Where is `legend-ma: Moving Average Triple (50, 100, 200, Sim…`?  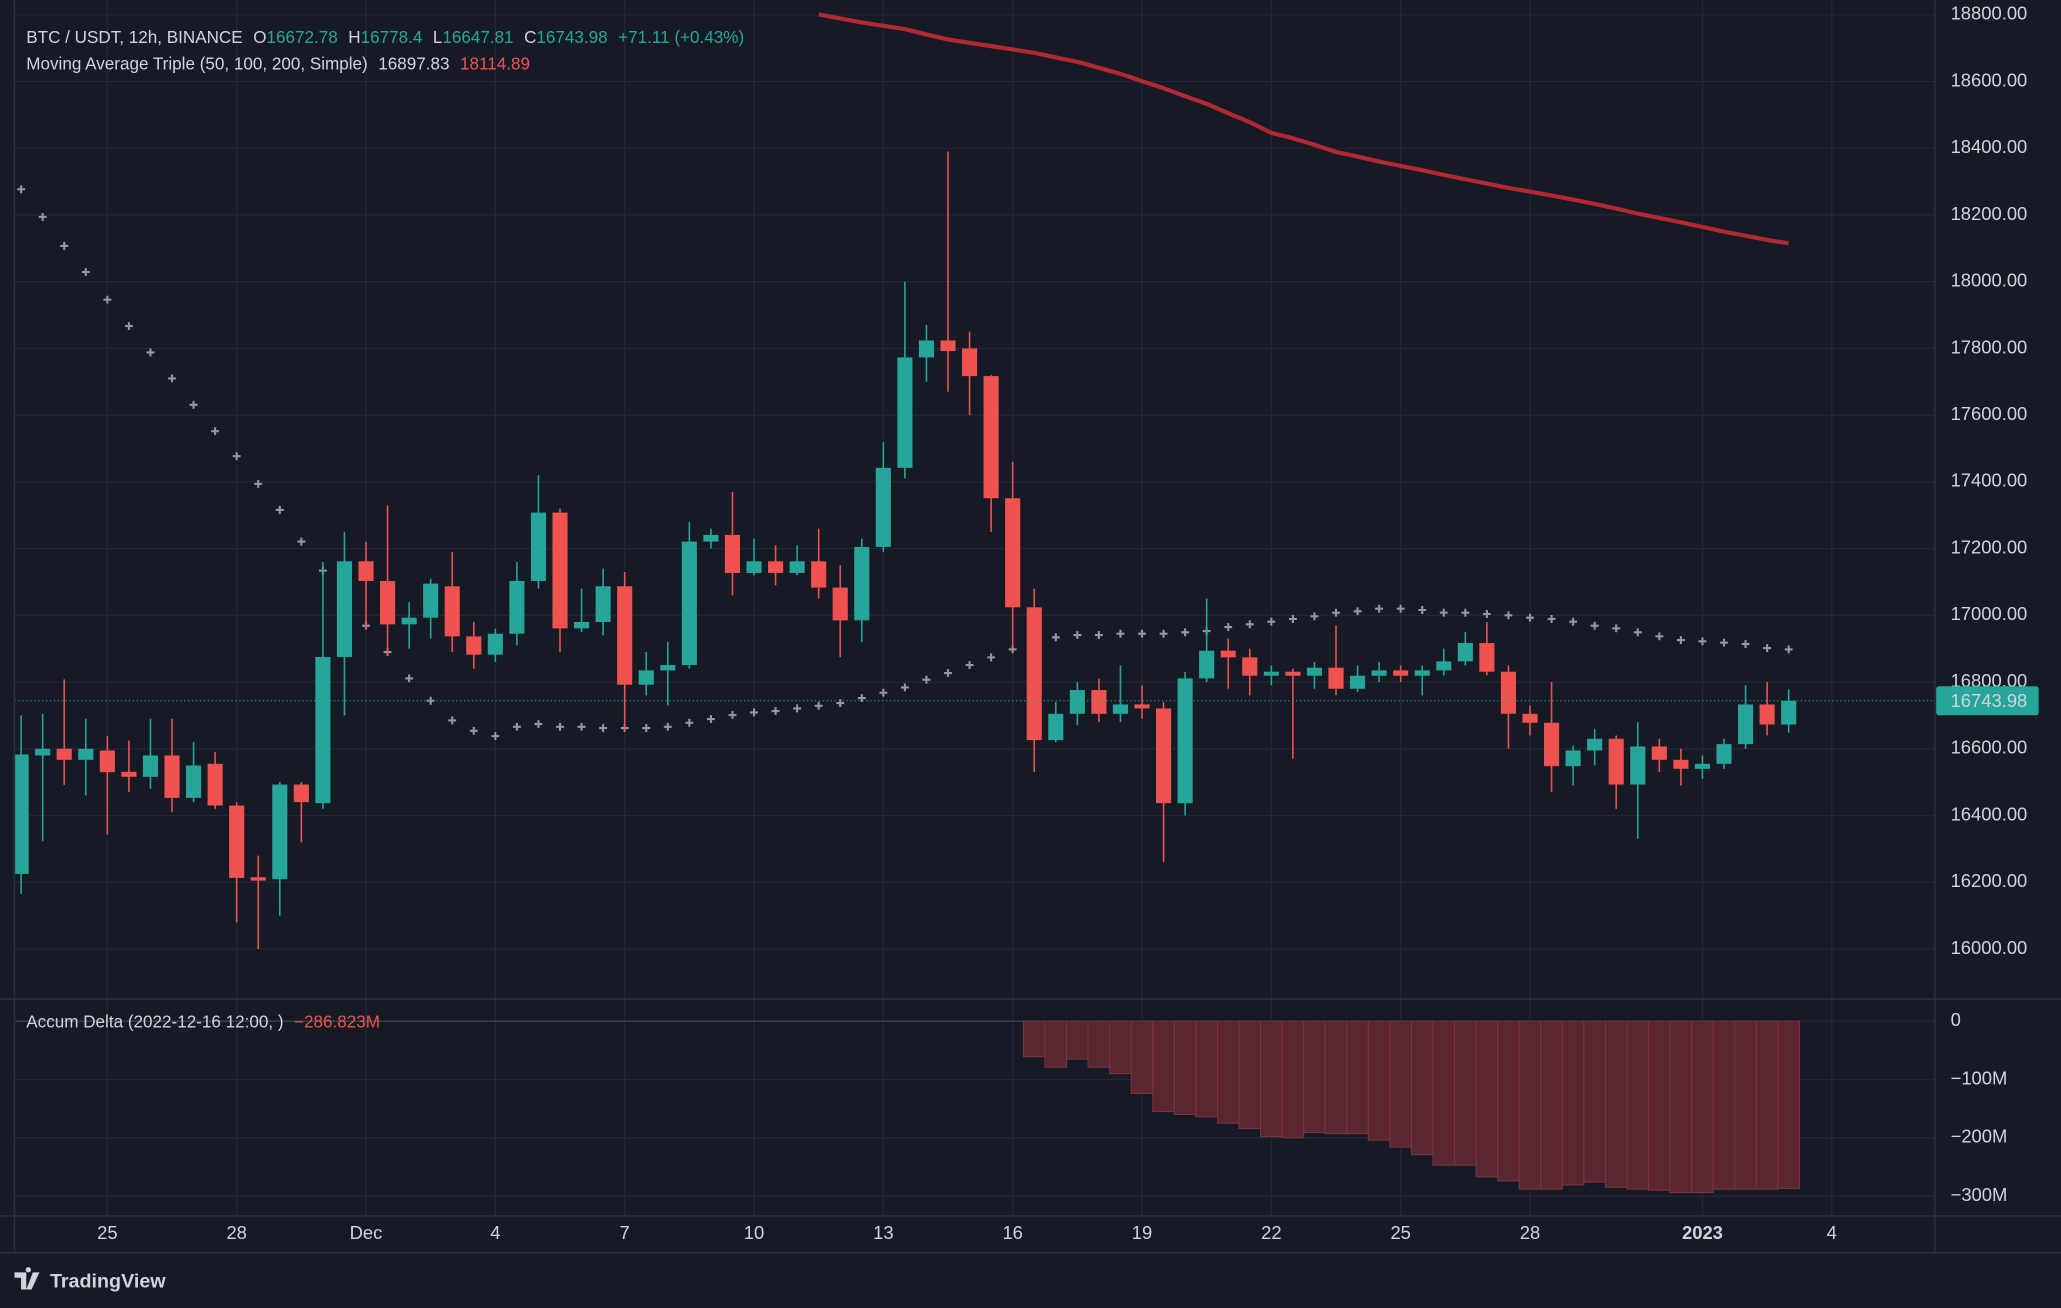
legend-ma: Moving Average Triple (50, 100, 200, Sim… is located at coordinates (278, 63).